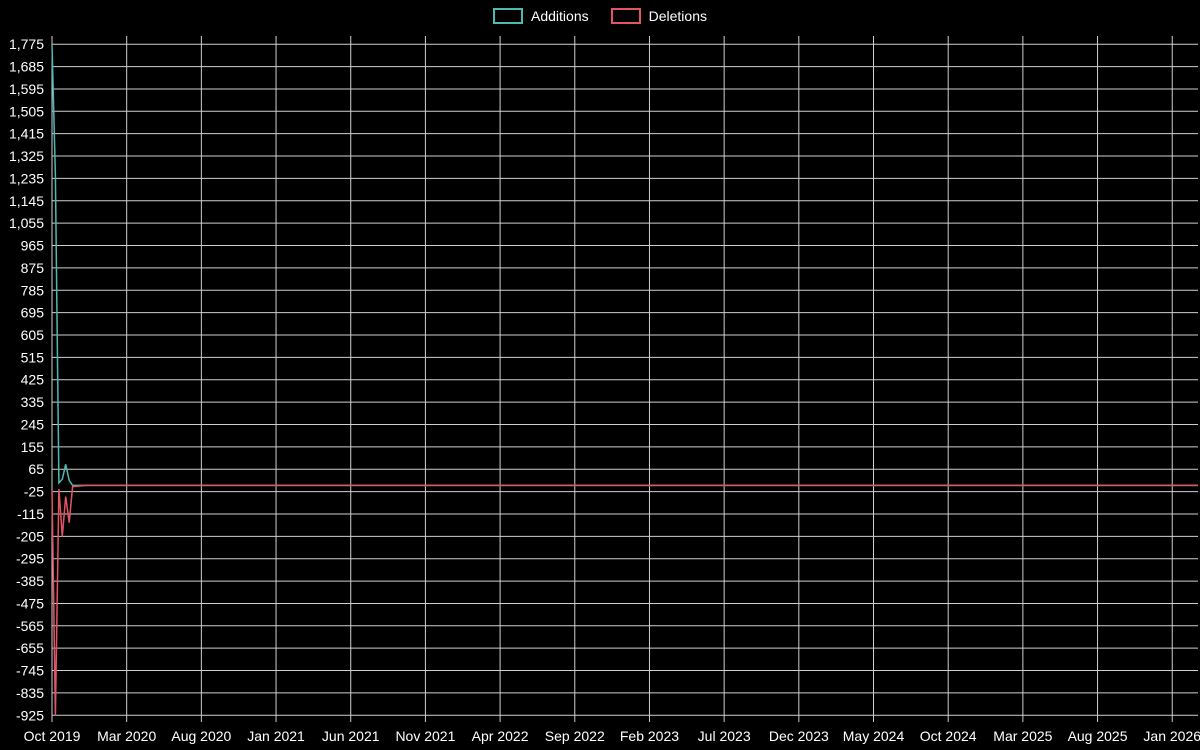 This screenshot has height=750, width=1200. What do you see at coordinates (26, 178) in the screenshot?
I see `y-tick-label: 1,235` at bounding box center [26, 178].